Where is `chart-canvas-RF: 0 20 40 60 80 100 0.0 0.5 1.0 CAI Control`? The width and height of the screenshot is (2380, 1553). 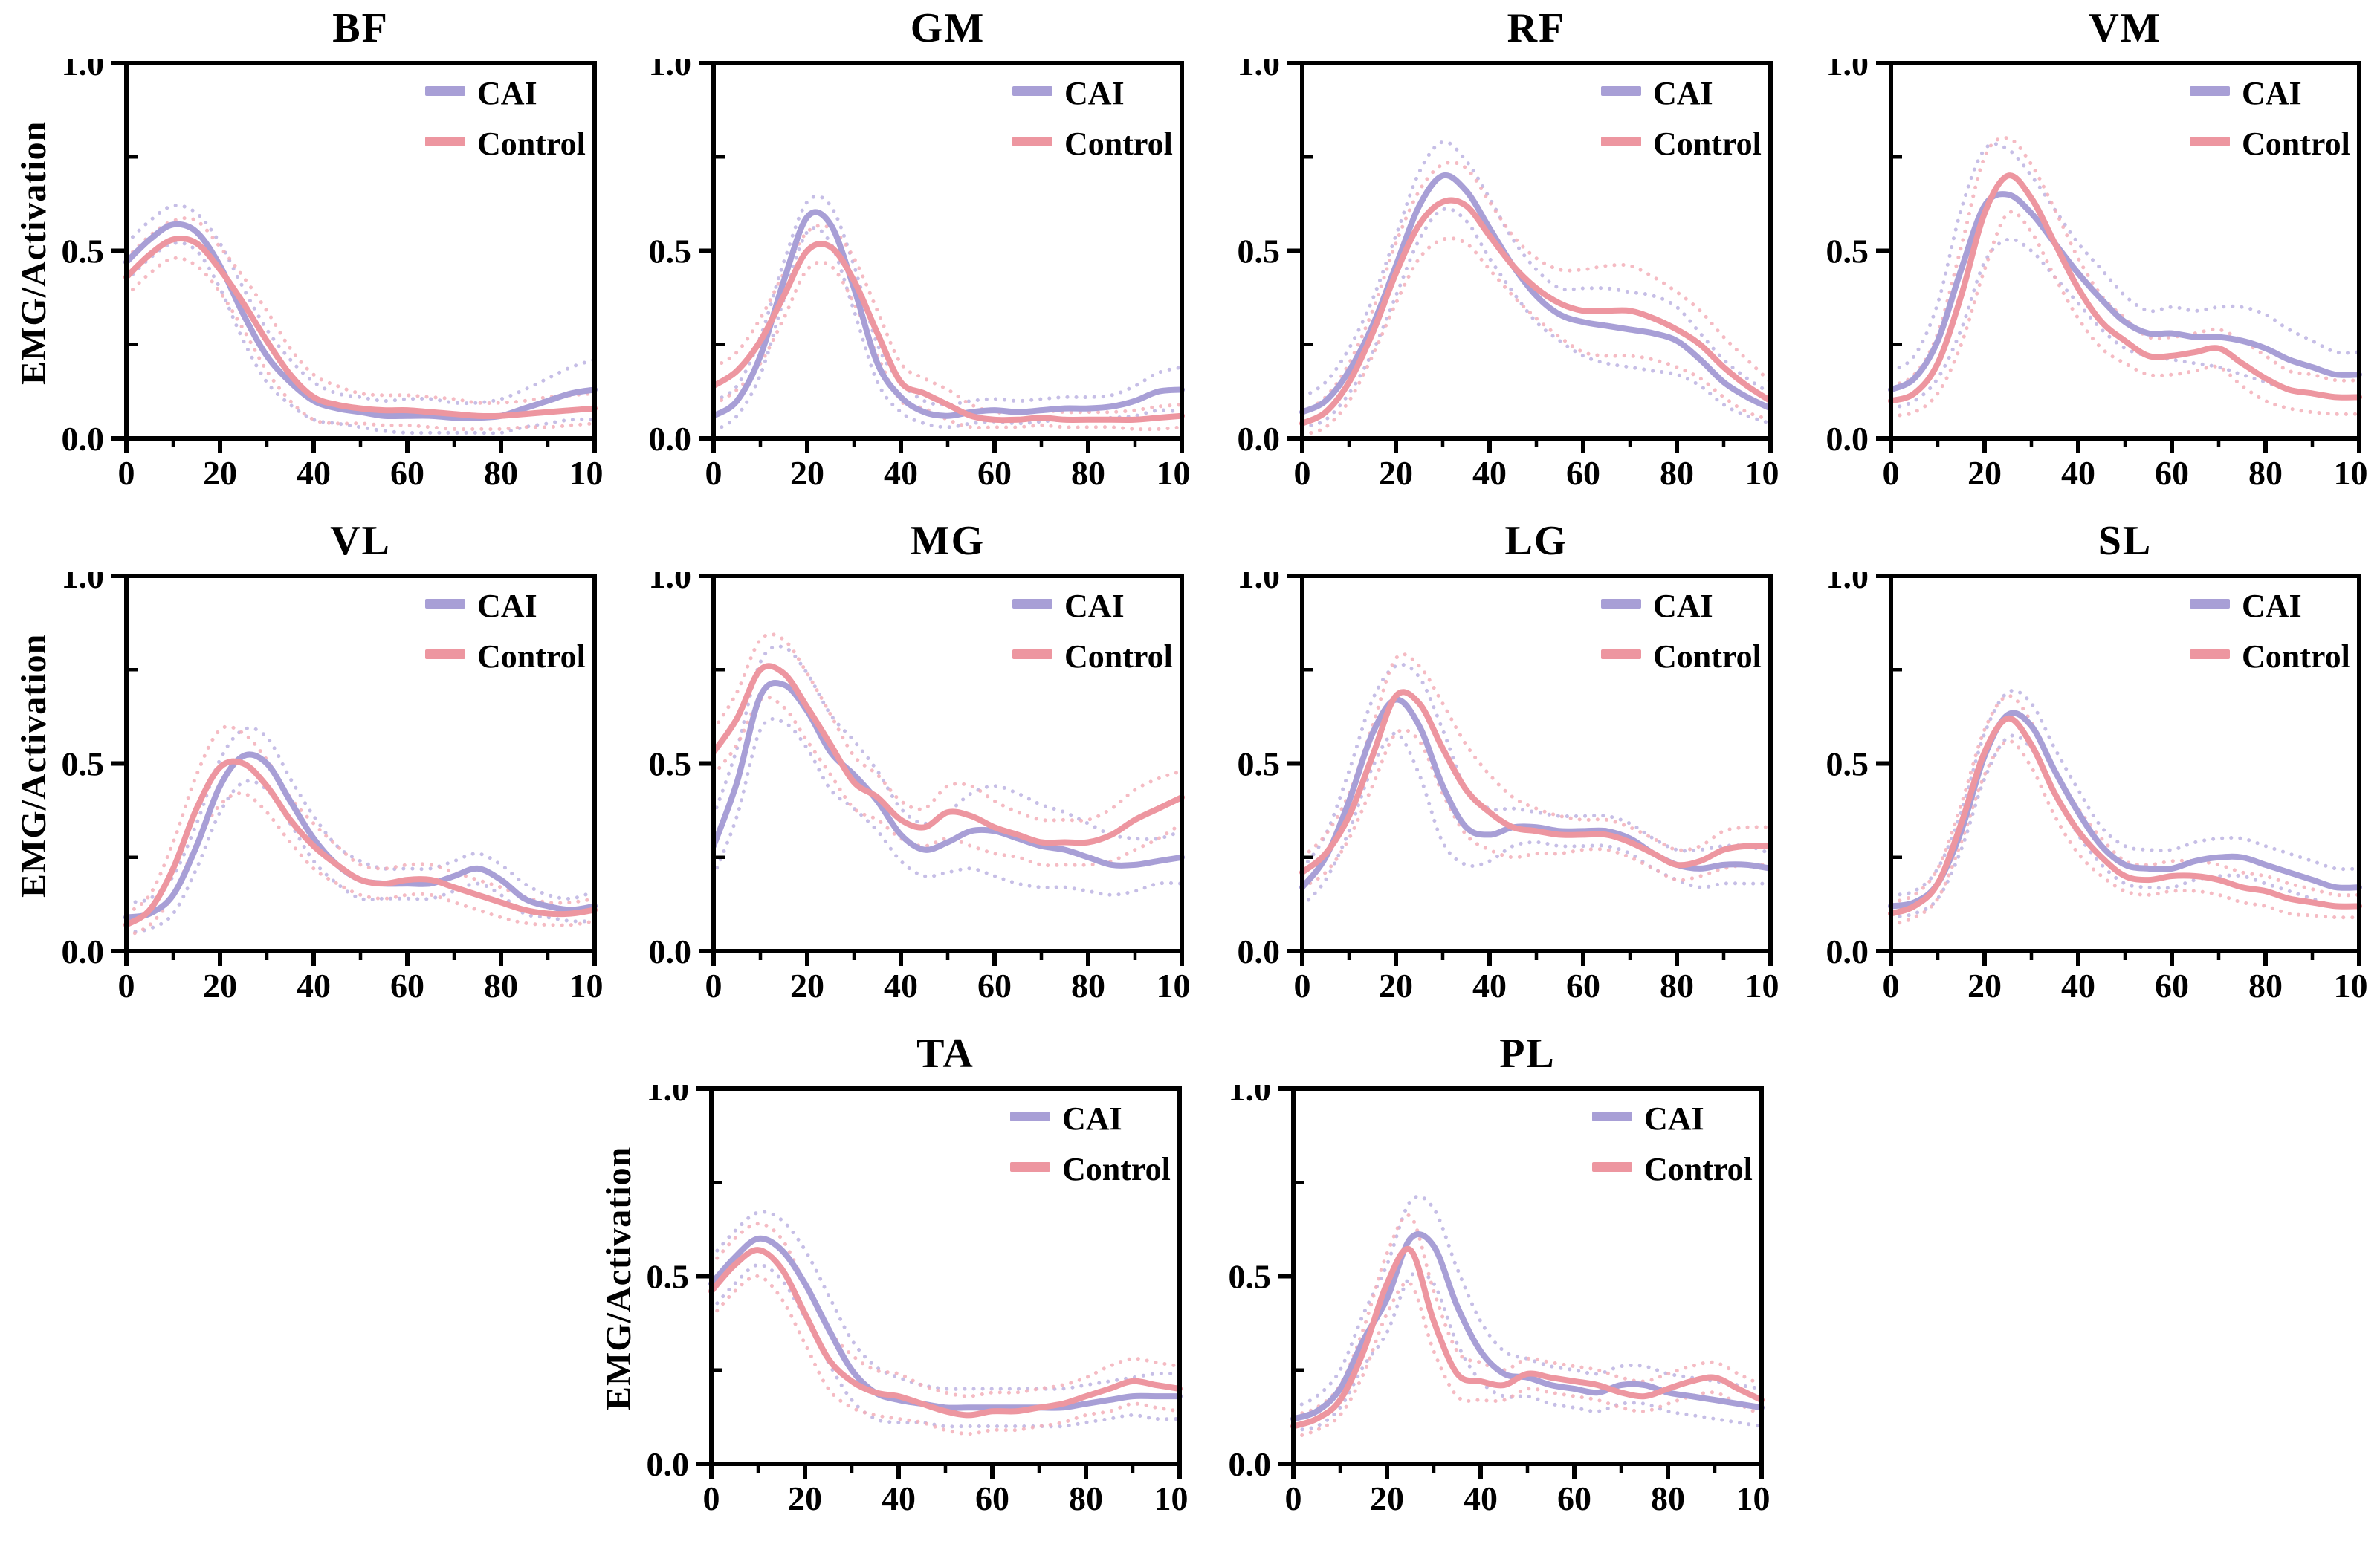
chart-canvas-RF: 0 20 40 60 80 100 0.0 0.5 1.0 CAI Control is located at coordinates (1509, 275).